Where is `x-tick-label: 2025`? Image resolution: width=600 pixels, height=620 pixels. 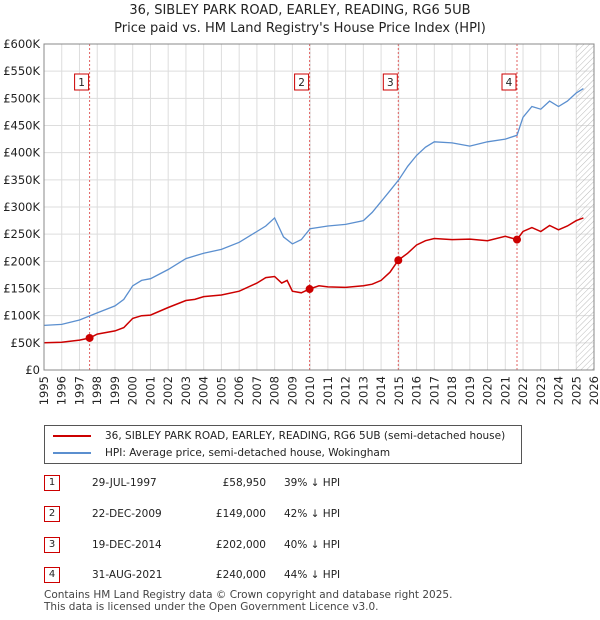
x-tick-label: 2025 is located at coordinates (576, 390).